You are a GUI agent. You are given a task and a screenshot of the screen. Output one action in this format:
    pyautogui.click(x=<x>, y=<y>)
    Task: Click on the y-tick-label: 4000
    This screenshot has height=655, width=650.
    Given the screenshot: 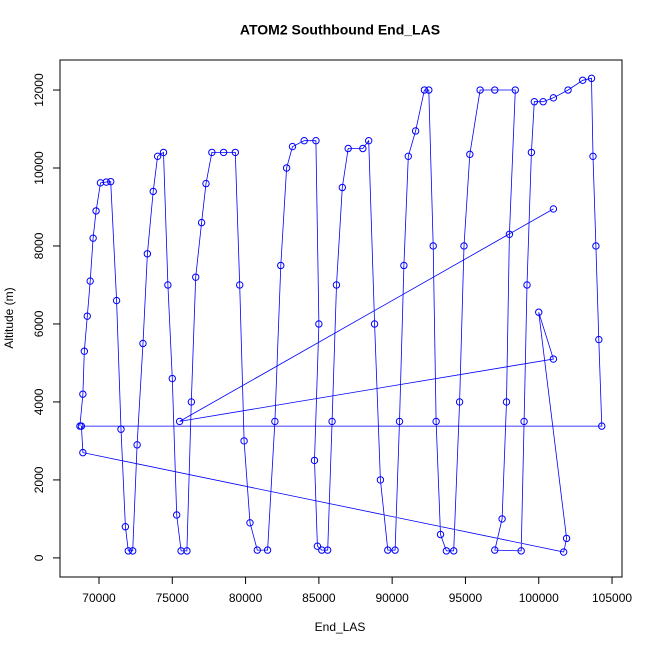 What is the action you would take?
    pyautogui.click(x=39, y=401)
    